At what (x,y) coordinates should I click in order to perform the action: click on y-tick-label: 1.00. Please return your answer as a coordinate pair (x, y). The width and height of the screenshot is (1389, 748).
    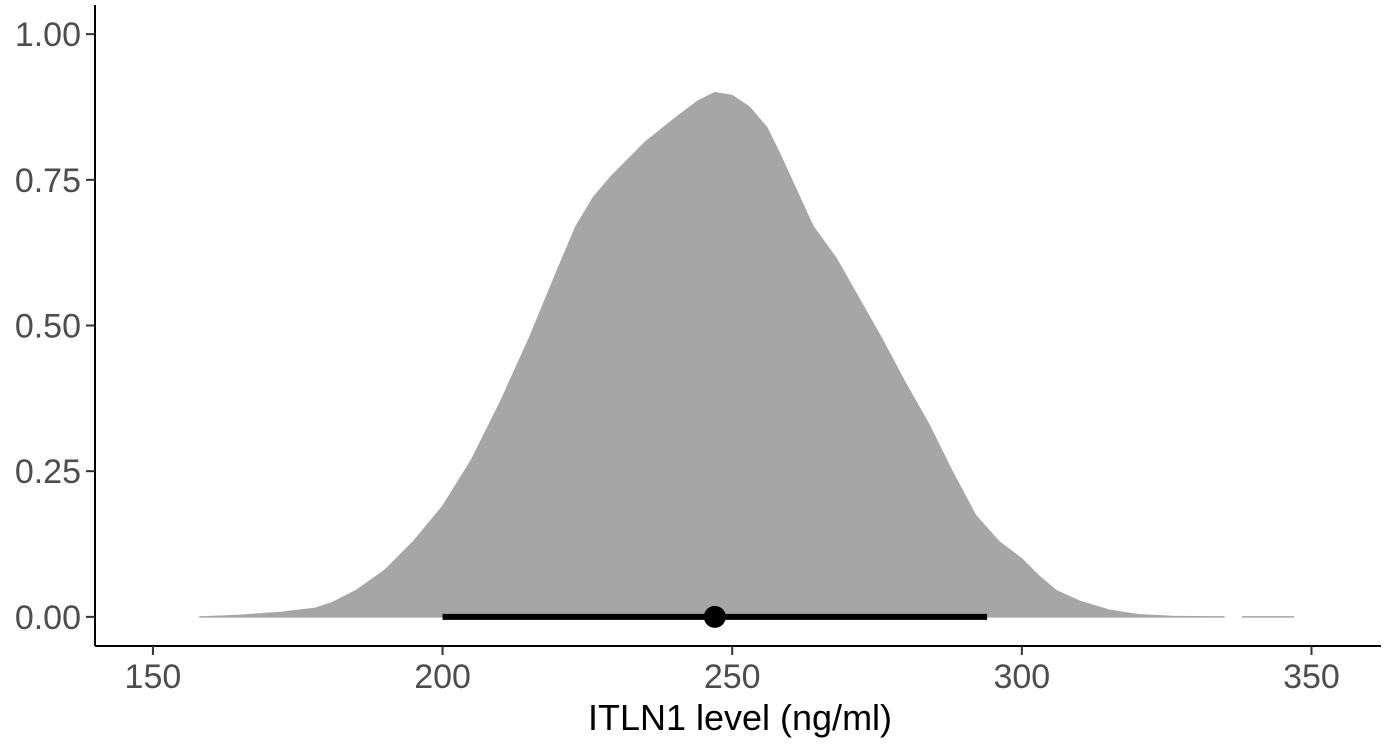
    Looking at the image, I should click on (48, 35).